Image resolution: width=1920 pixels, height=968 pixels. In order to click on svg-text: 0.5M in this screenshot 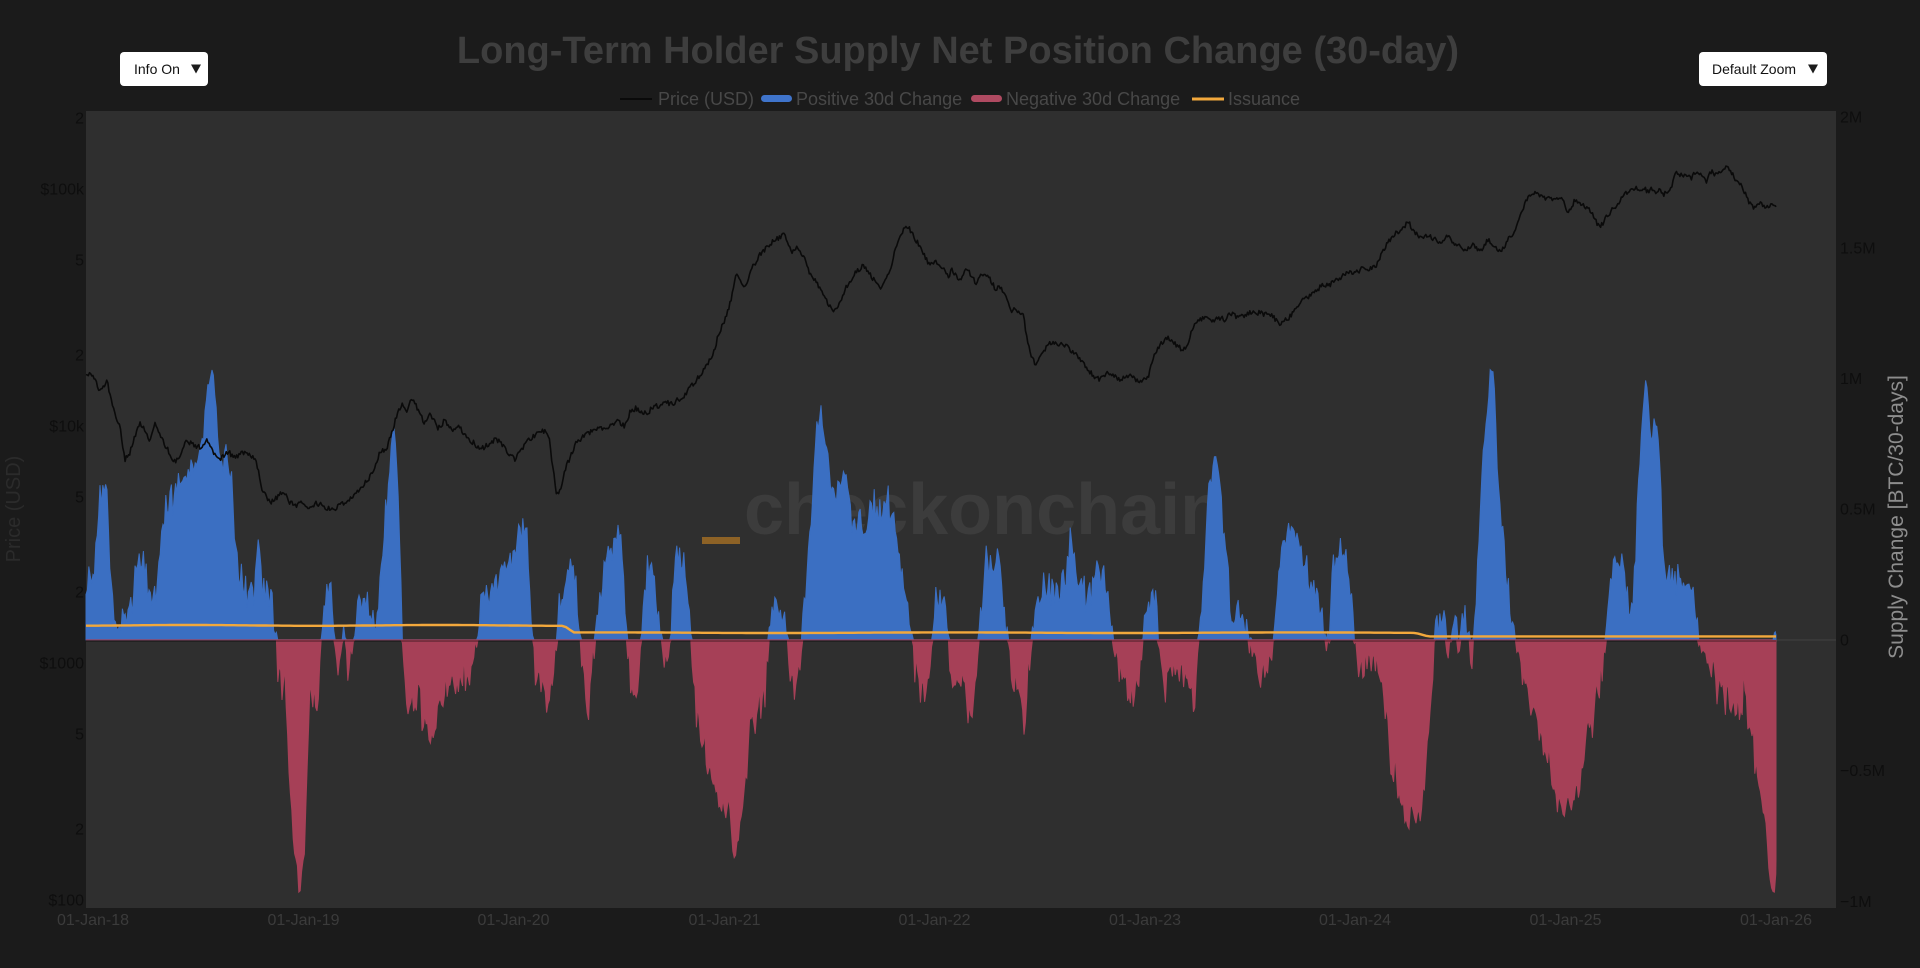, I will do `click(1858, 510)`.